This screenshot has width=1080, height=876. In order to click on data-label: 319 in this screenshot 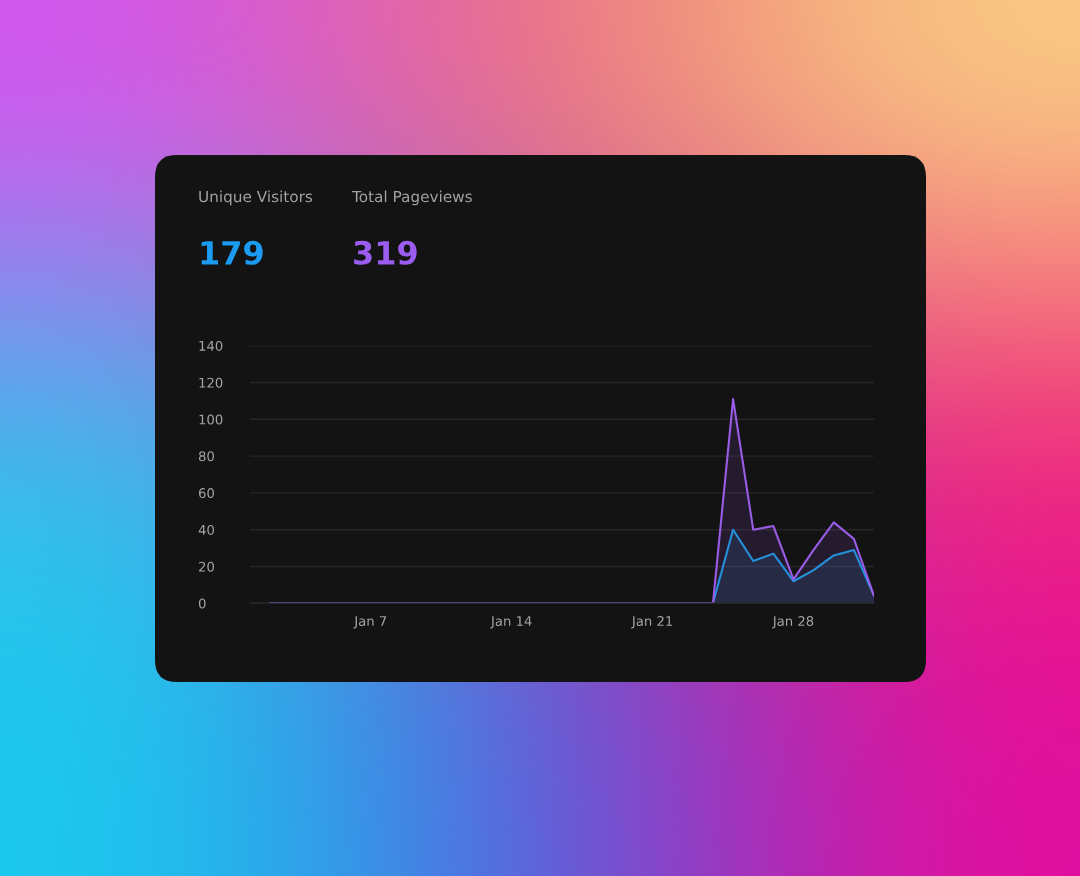, I will do `click(385, 252)`.